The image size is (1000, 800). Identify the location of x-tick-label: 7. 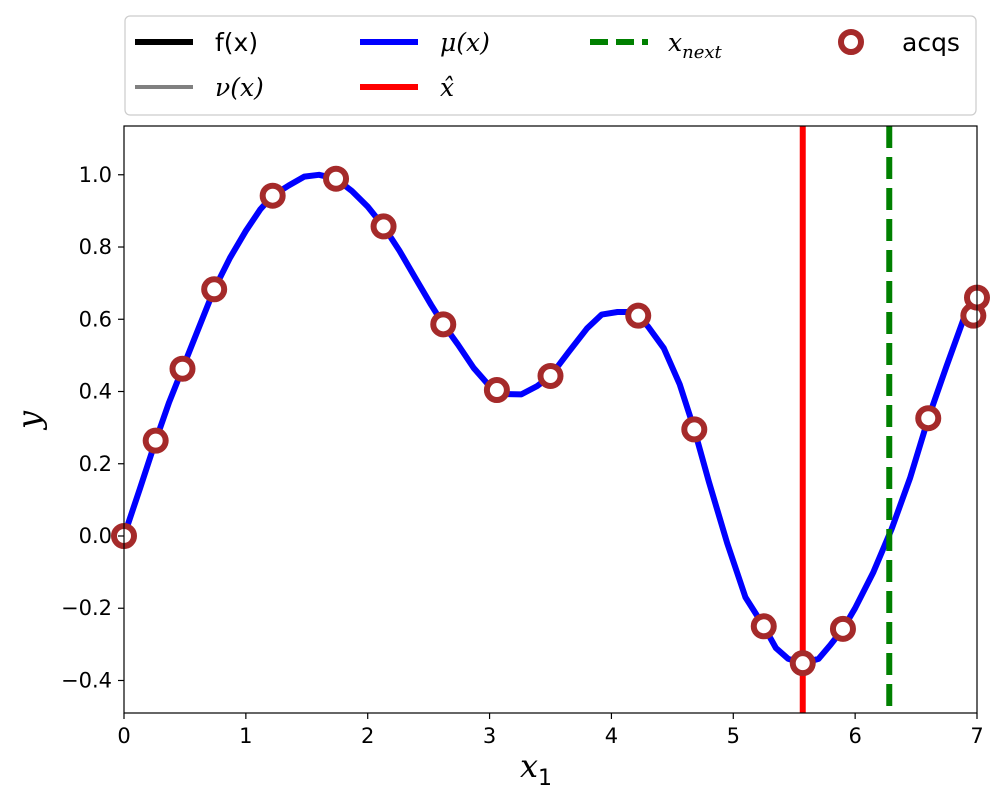
(976, 736).